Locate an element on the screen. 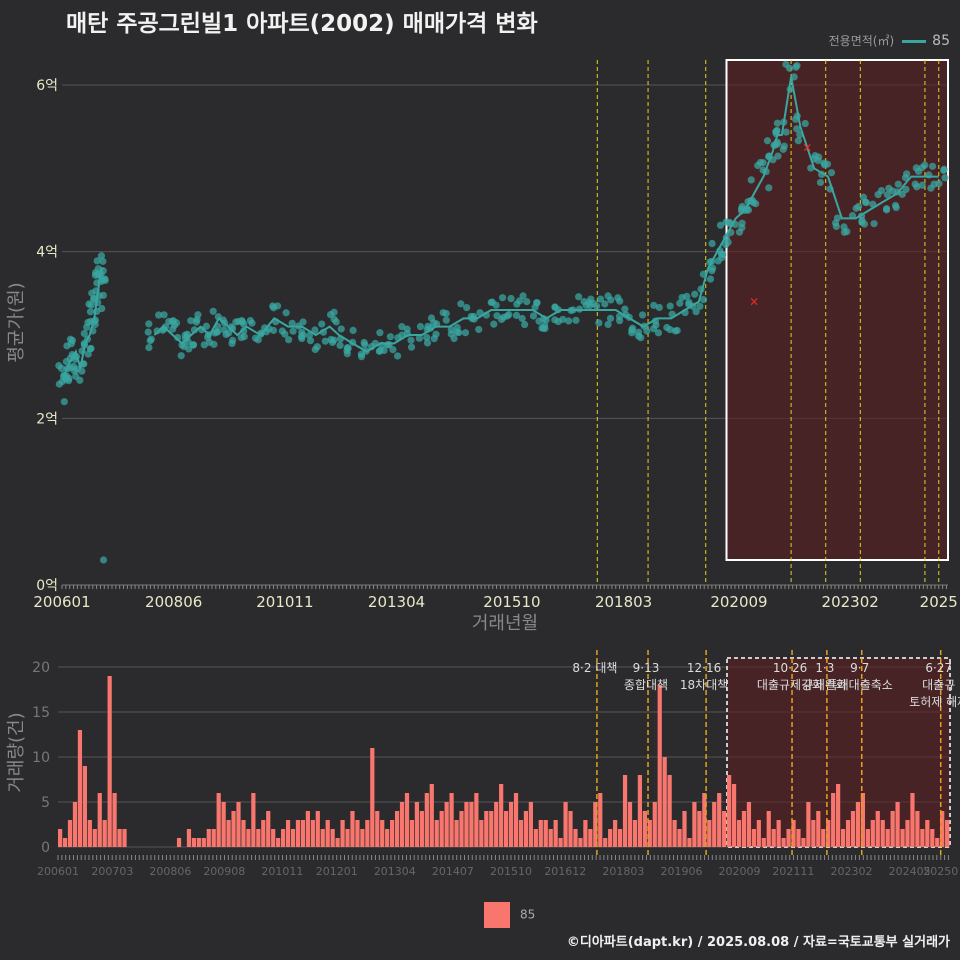 This screenshot has width=960, height=960. x-tick-label: 201803 is located at coordinates (623, 602).